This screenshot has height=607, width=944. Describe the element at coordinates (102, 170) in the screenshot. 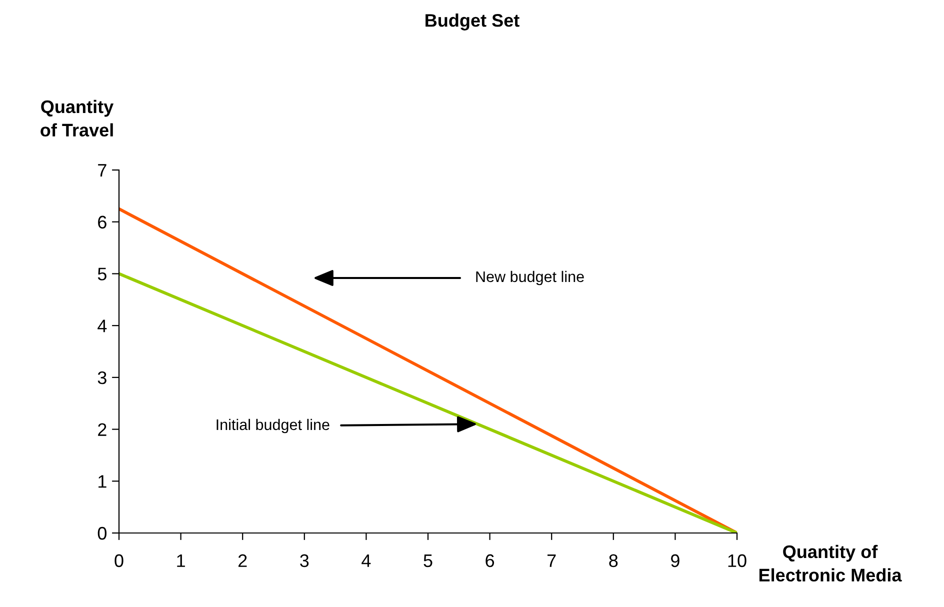

I see `y-tick-label: 7` at that location.